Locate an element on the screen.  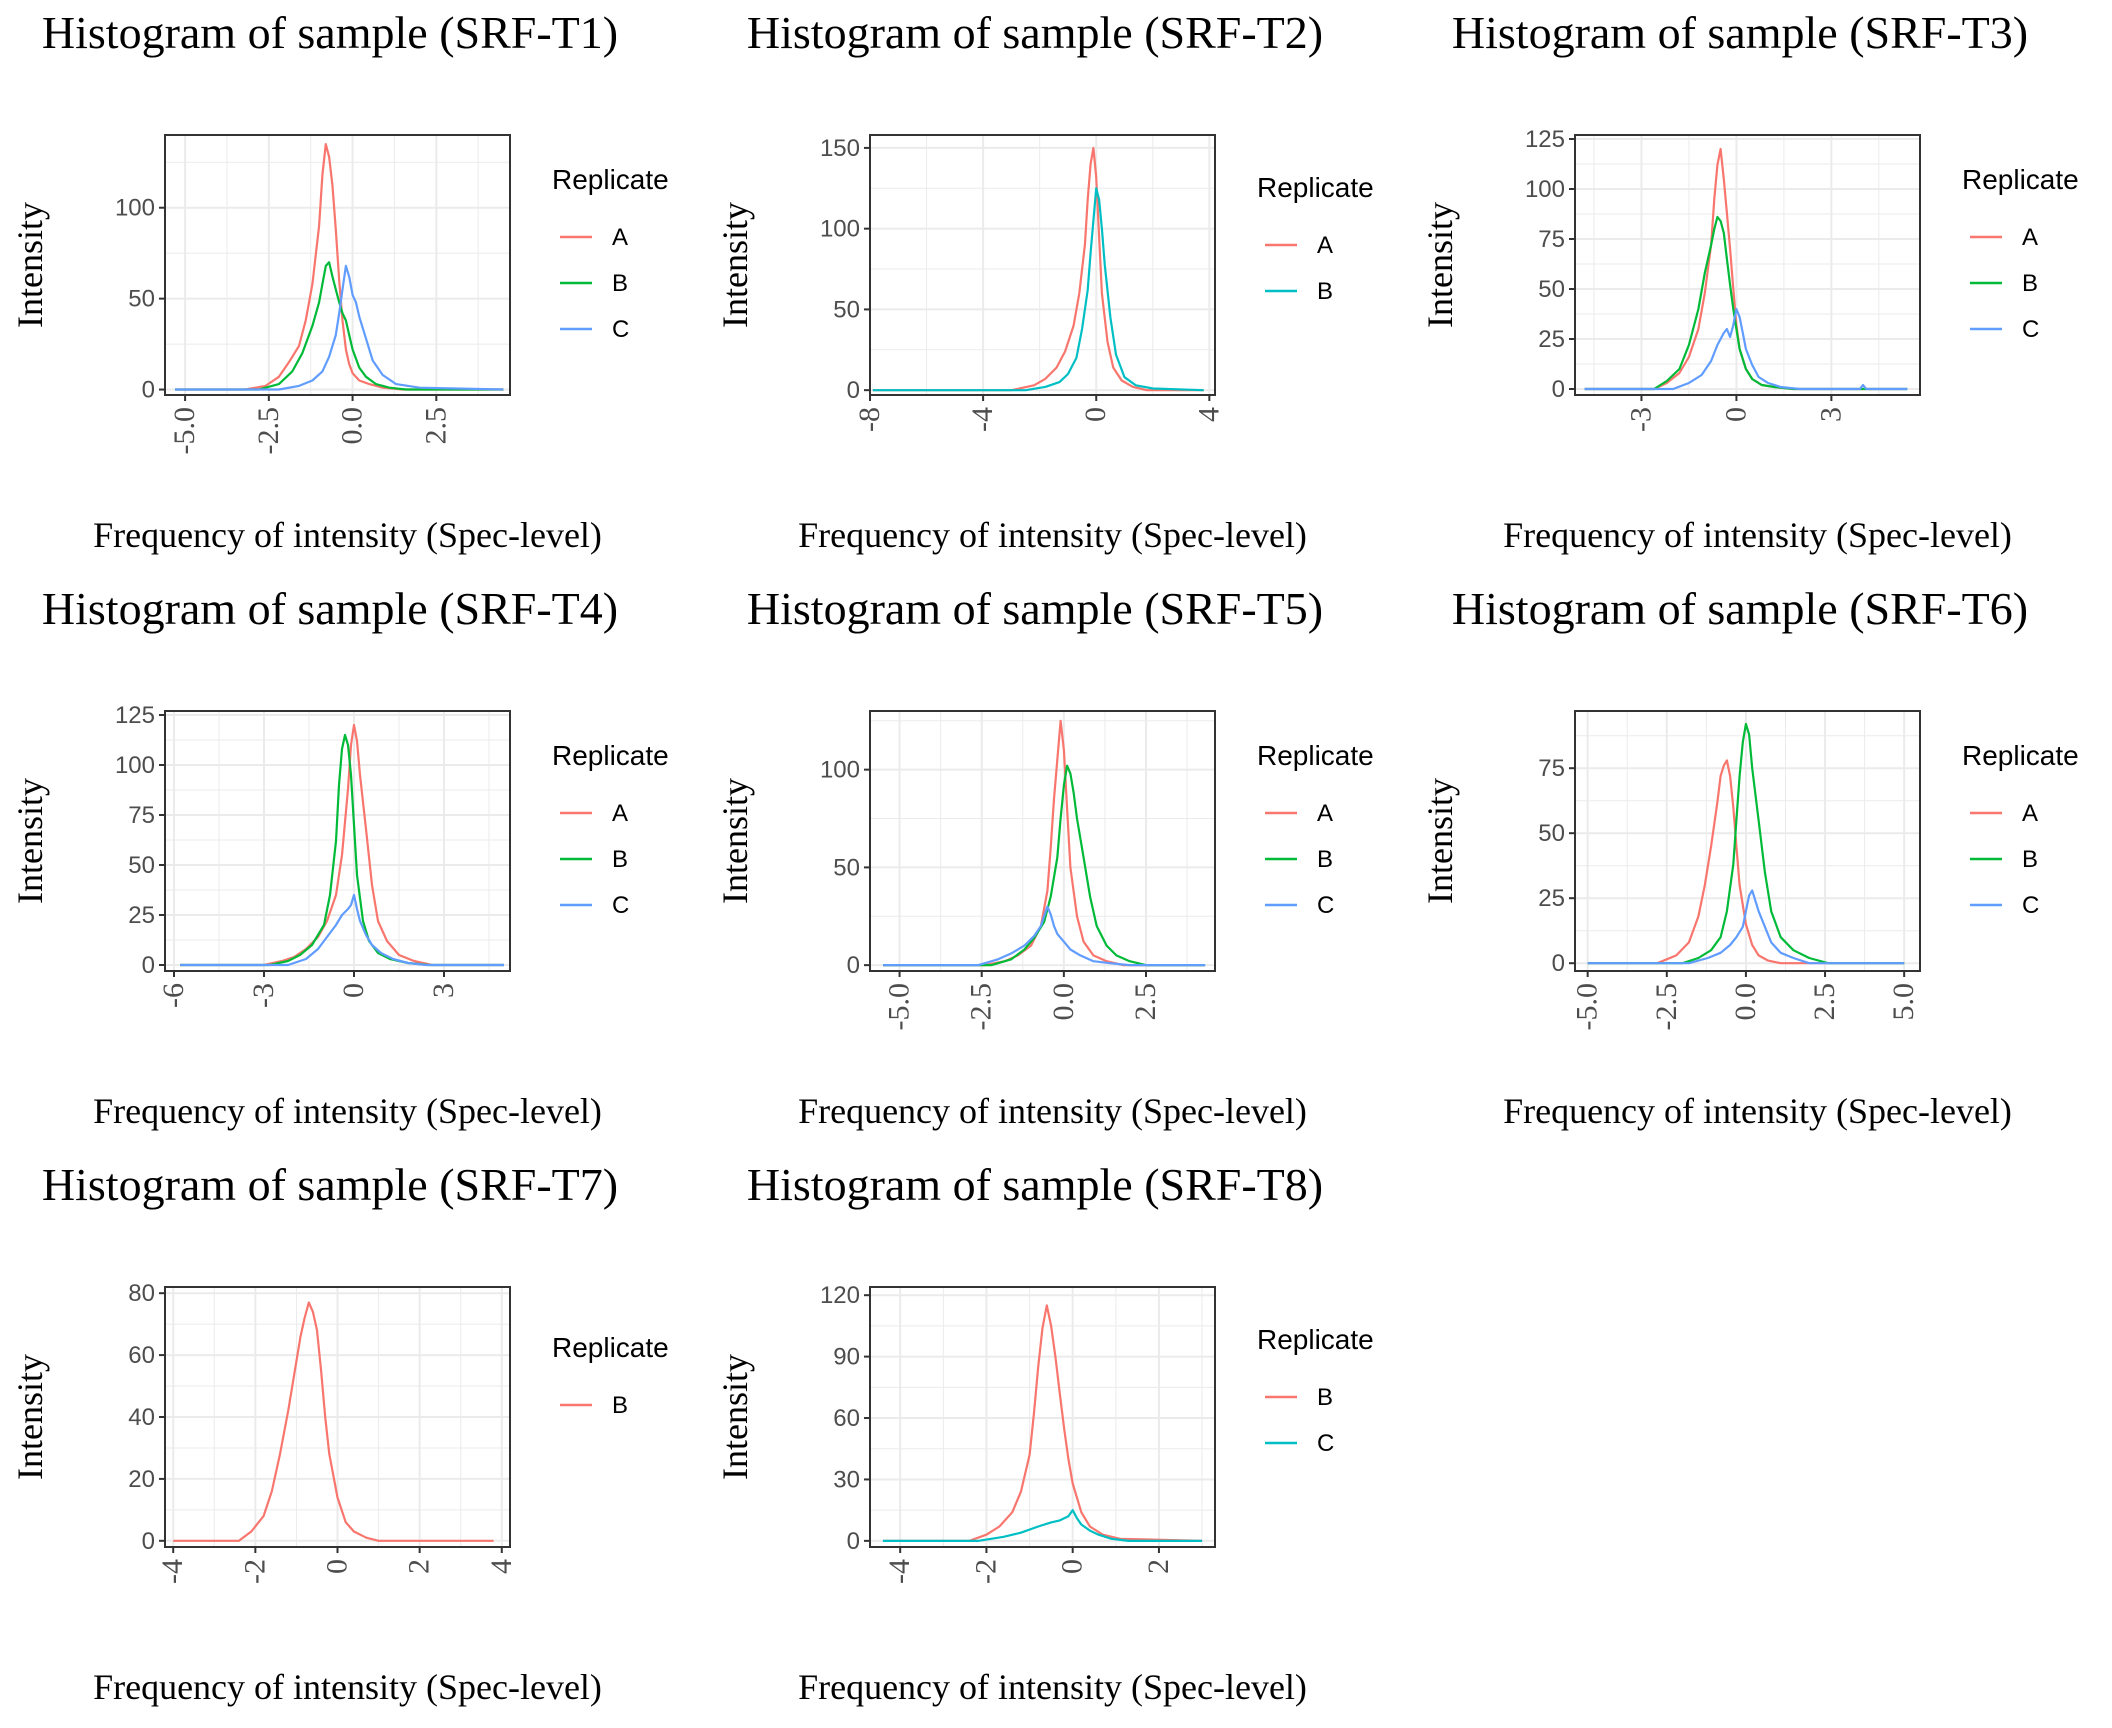
y-tick-label: 150 is located at coordinates (840, 148).